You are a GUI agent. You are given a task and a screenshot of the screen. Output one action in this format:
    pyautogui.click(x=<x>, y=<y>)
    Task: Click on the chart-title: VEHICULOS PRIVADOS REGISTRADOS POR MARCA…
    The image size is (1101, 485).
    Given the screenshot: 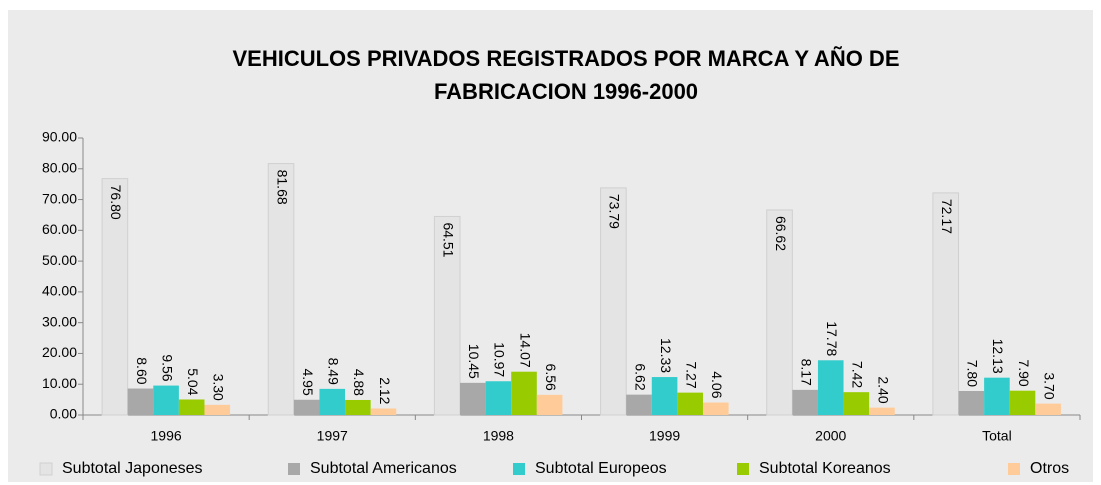 What is the action you would take?
    pyautogui.click(x=565, y=58)
    